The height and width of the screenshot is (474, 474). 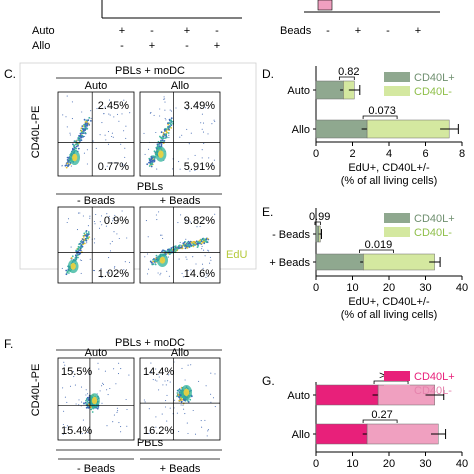 What do you see at coordinates (352, 288) in the screenshot?
I see `x-tick-label: 10` at bounding box center [352, 288].